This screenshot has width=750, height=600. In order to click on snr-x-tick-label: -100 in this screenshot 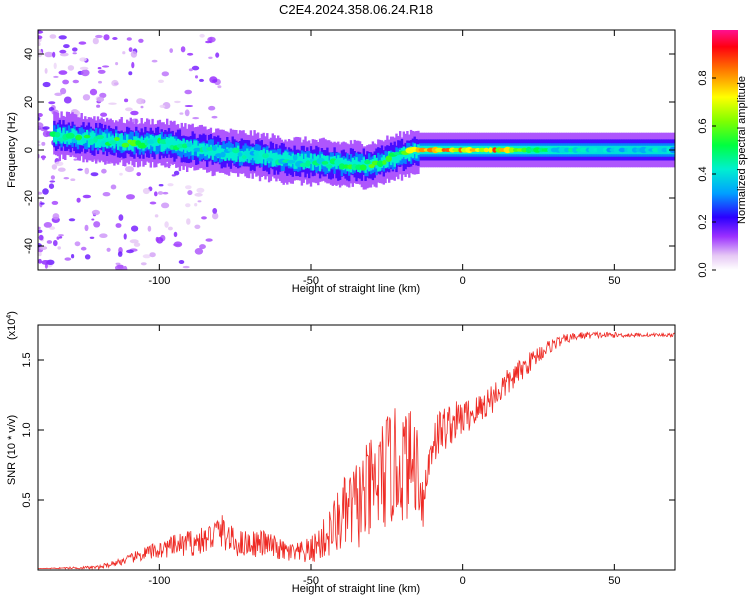, I will do `click(159, 581)`.